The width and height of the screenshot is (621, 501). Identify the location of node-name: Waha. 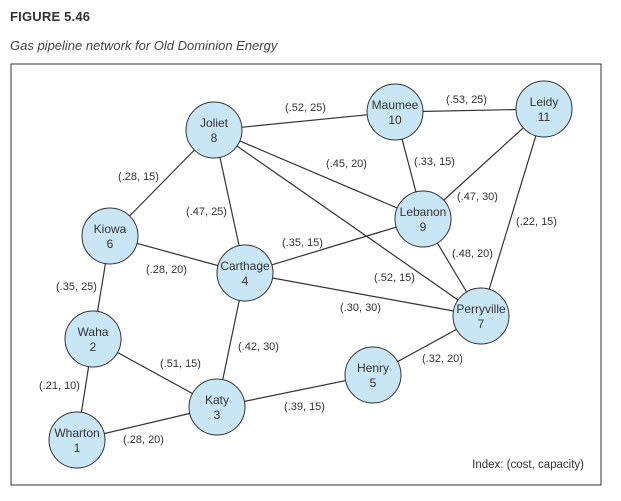
(93, 332).